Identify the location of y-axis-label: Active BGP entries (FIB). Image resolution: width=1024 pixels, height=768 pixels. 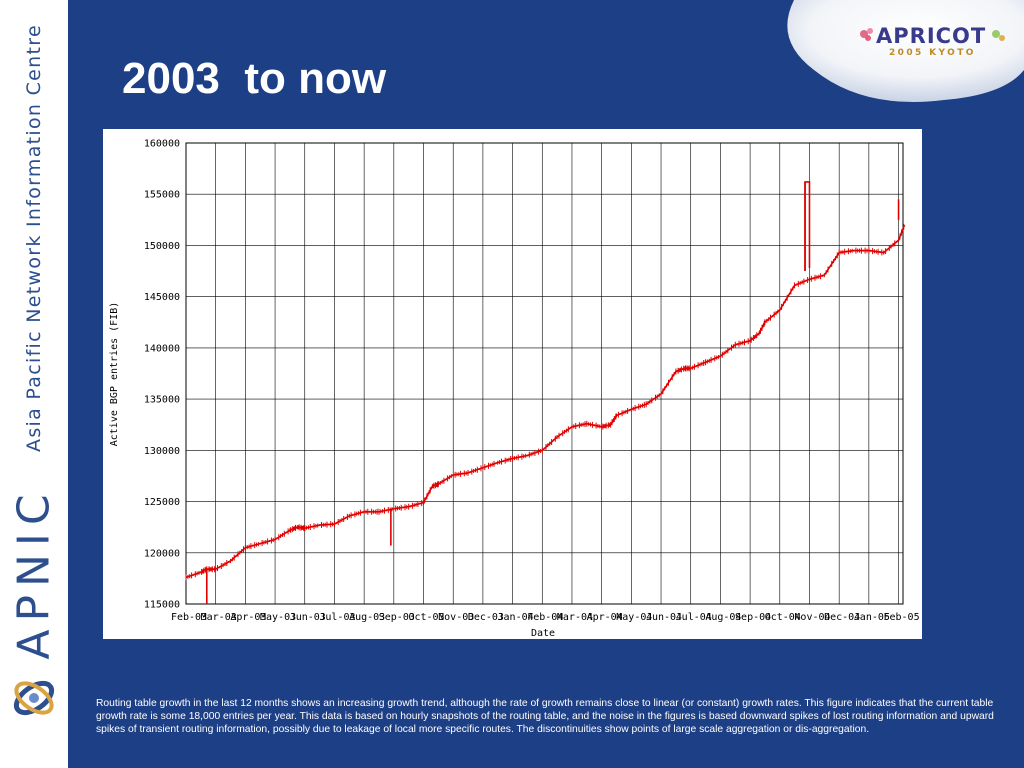
(114, 374).